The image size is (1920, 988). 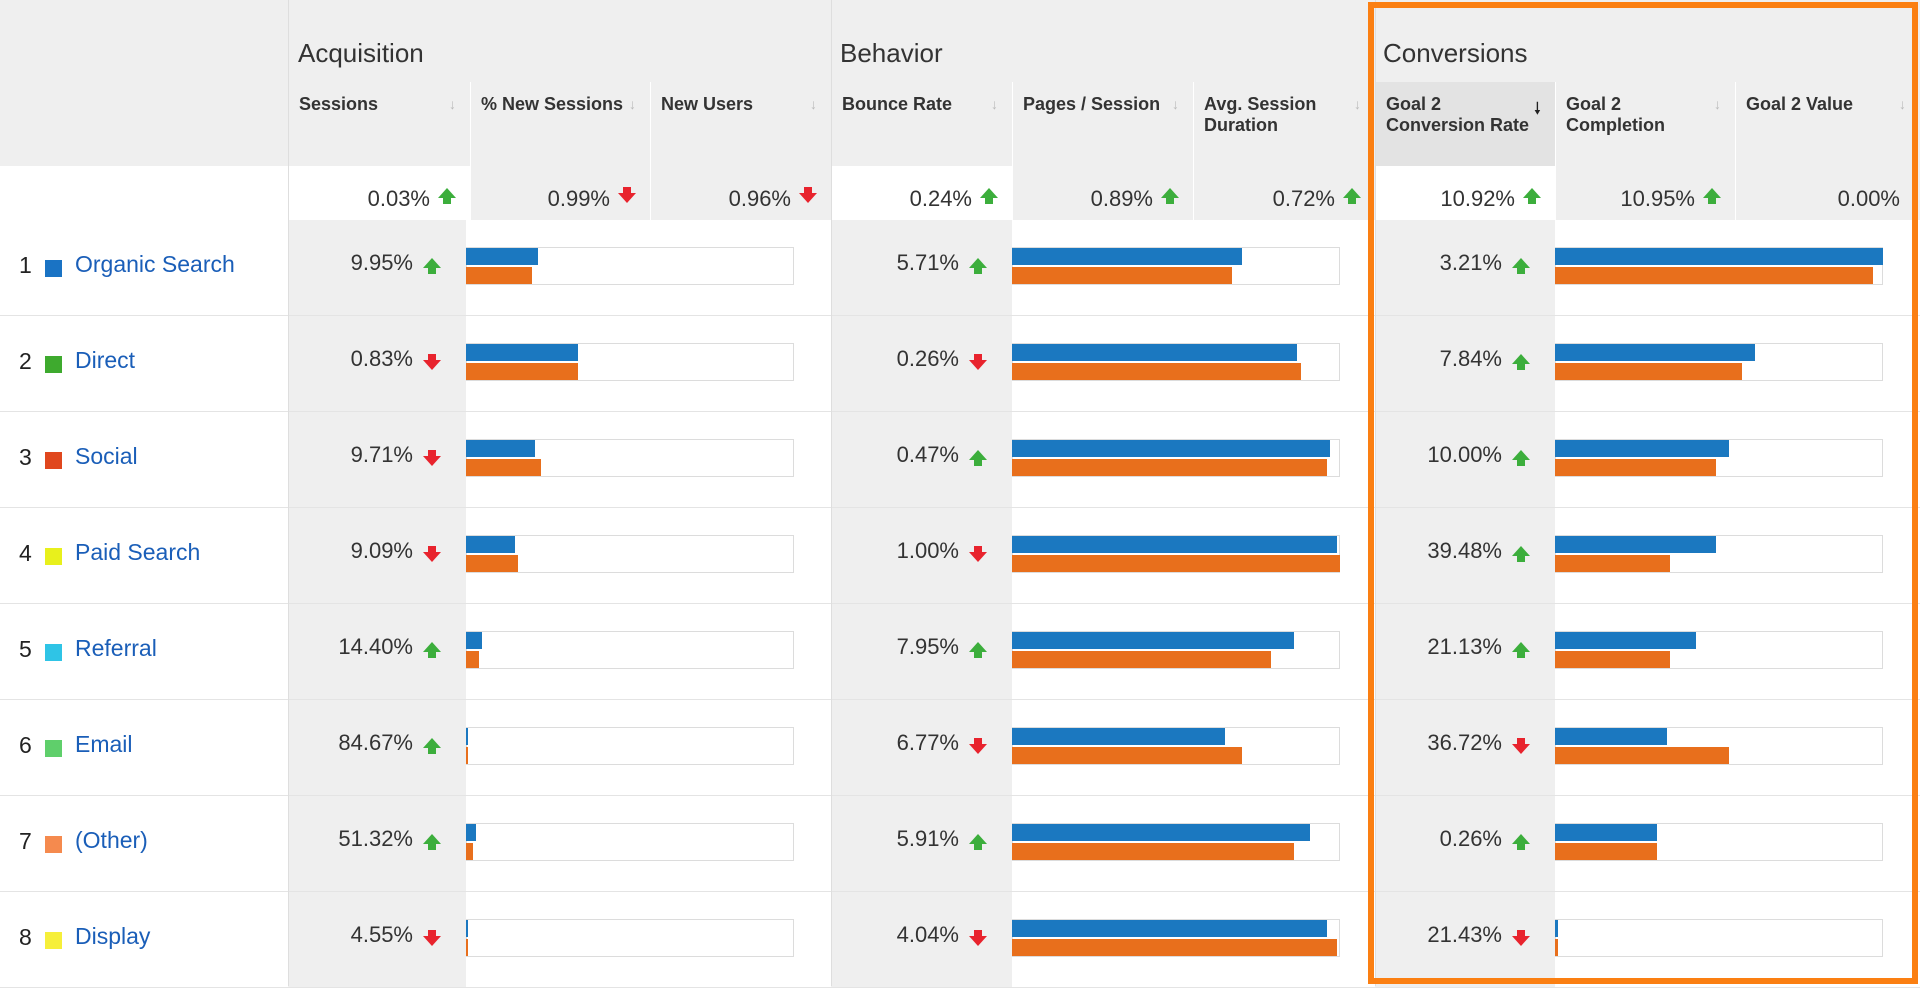 What do you see at coordinates (138, 552) in the screenshot?
I see `channel-link: Paid Search` at bounding box center [138, 552].